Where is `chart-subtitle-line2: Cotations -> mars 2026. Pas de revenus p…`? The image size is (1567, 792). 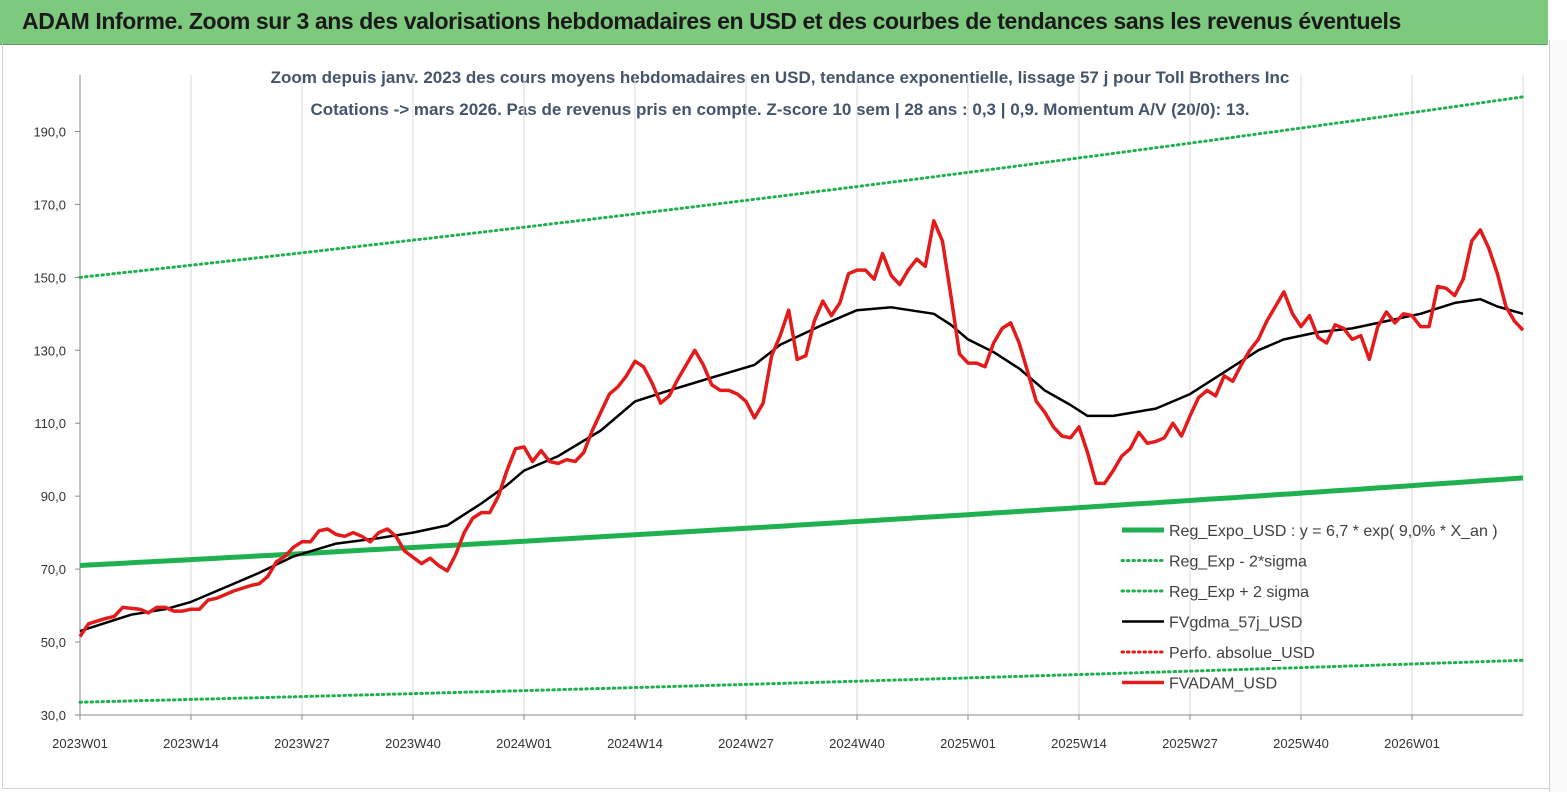
chart-subtitle-line2: Cotations -> mars 2026. Pas de revenus p… is located at coordinates (779, 109).